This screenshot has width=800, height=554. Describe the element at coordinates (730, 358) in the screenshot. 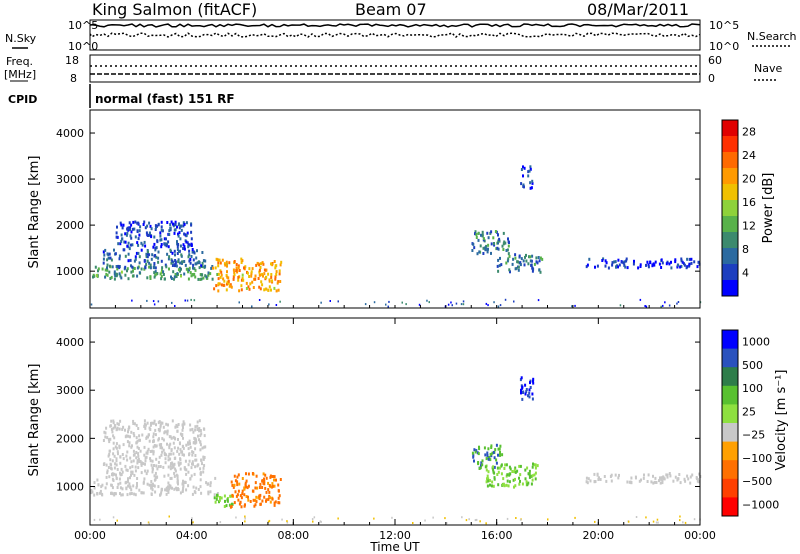

I see `colorbar-swatch` at that location.